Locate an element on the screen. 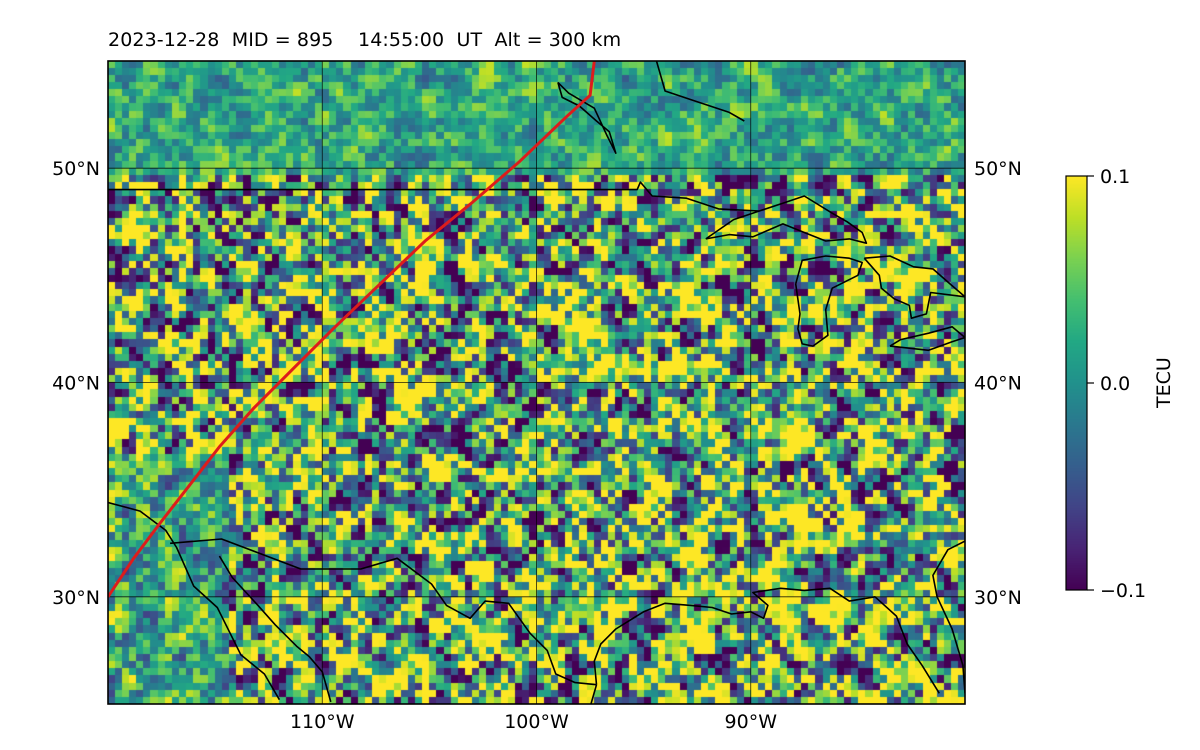  colorbar-ticks: 0.1 0.0 −0.1 is located at coordinates (1116, 384).